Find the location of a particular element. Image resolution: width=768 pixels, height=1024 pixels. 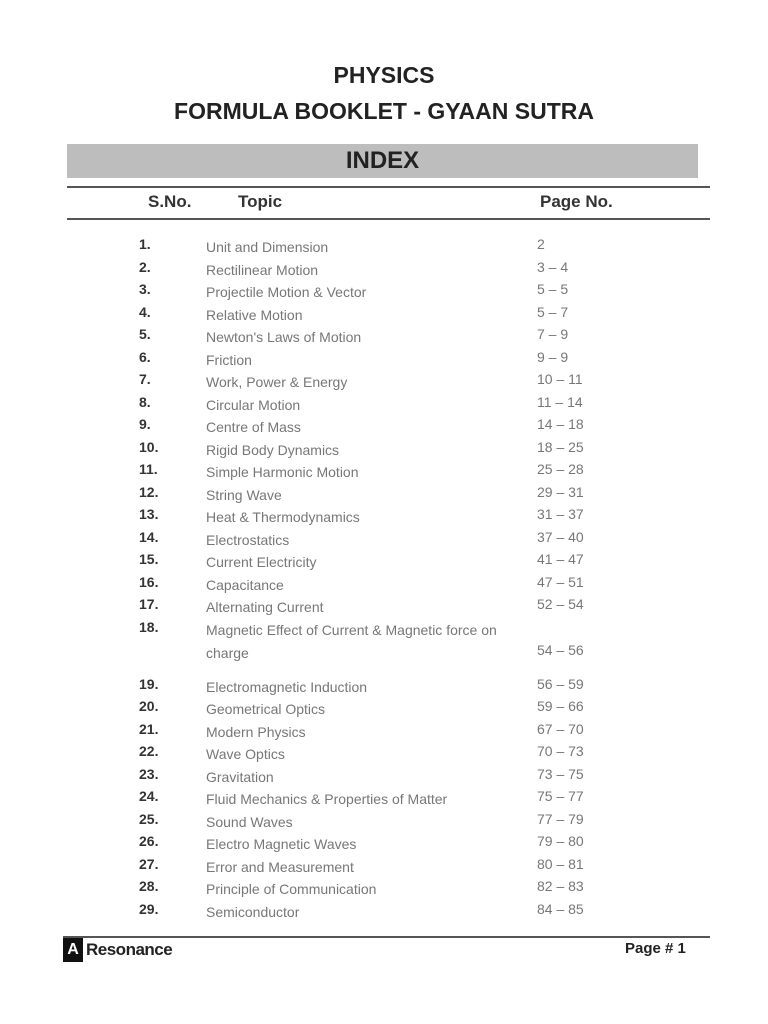

row-number: 9. is located at coordinates (145, 424).